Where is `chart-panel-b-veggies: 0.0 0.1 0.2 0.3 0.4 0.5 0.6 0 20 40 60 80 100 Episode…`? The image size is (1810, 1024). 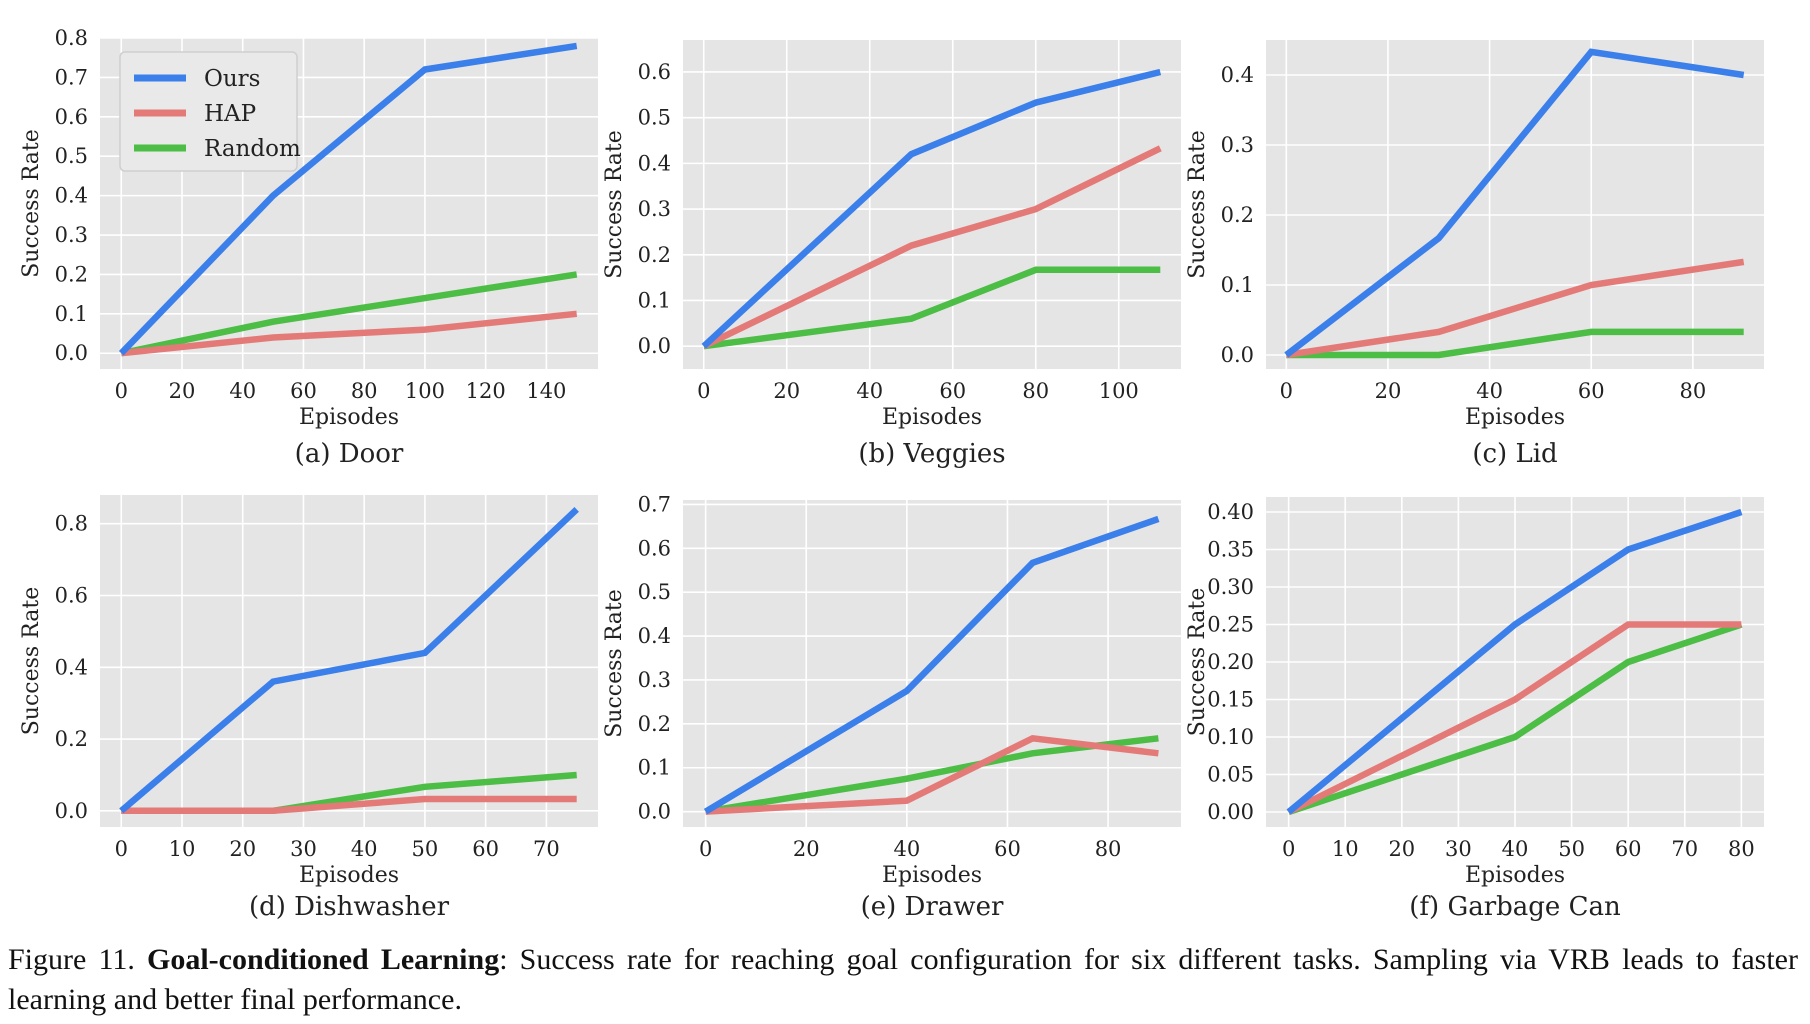 chart-panel-b-veggies: 0.0 0.1 0.2 0.3 0.4 0.5 0.6 0 20 40 60 80 100 Episode… is located at coordinates (891, 254).